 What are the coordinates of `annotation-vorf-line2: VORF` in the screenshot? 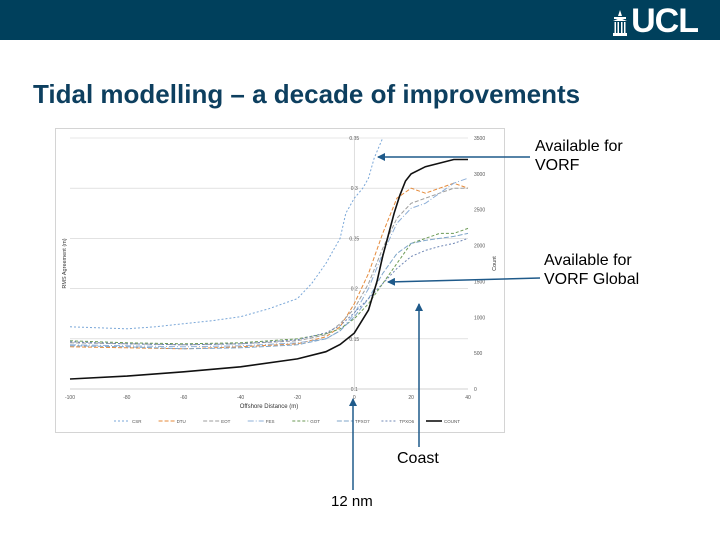 It's located at (557, 165).